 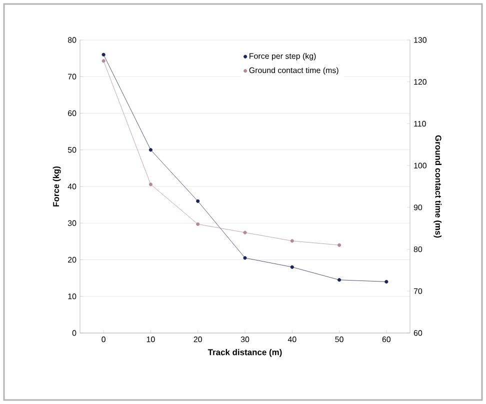 What do you see at coordinates (56, 186) in the screenshot?
I see `y-axis-title: Force (kg)` at bounding box center [56, 186].